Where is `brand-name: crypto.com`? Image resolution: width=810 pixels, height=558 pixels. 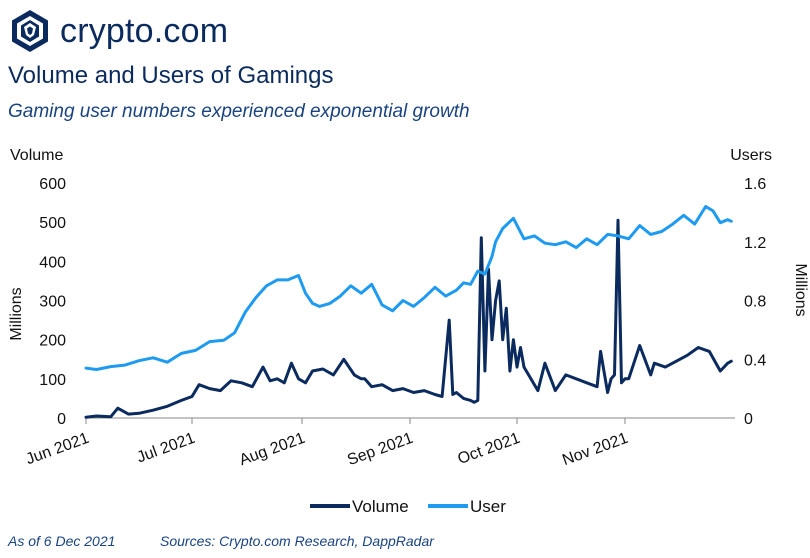 brand-name: crypto.com is located at coordinates (144, 31).